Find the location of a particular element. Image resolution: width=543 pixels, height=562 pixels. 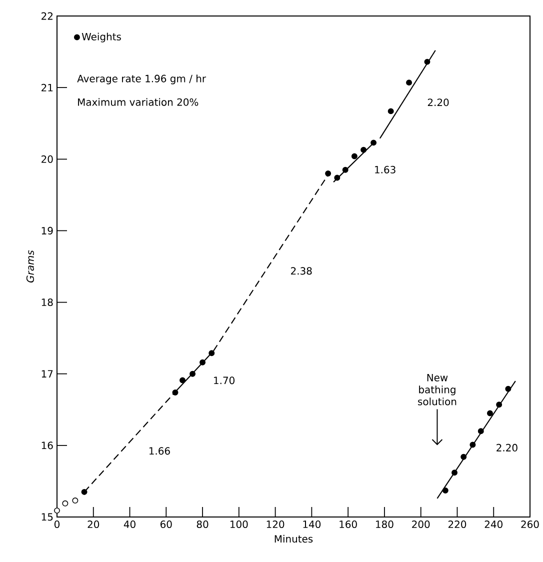

y-tick-label: 18 is located at coordinates (47, 302).